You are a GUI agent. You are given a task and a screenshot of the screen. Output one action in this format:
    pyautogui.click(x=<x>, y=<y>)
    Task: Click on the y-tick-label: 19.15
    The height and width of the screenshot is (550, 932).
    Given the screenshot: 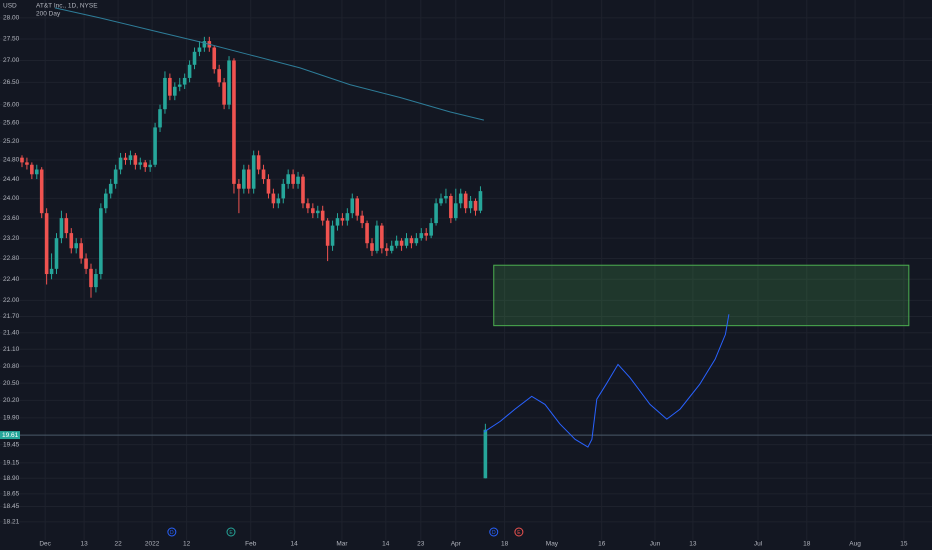 What is the action you would take?
    pyautogui.click(x=11, y=463)
    